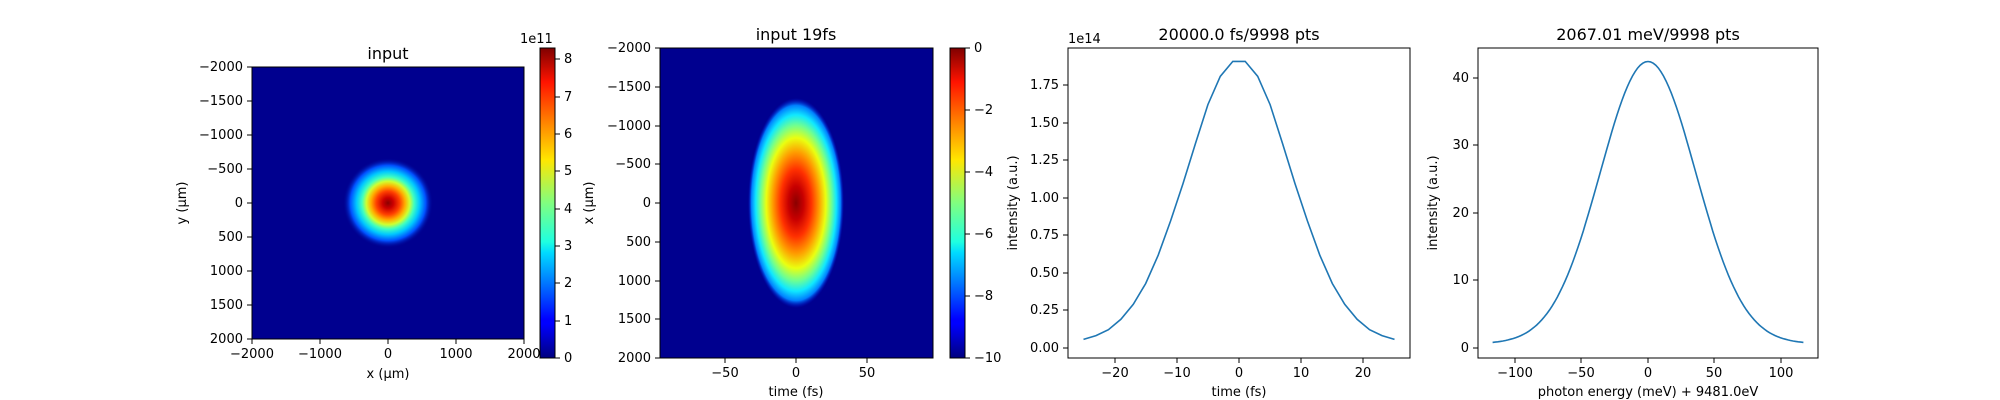 The height and width of the screenshot is (400, 2000). What do you see at coordinates (1238, 34) in the screenshot?
I see `chart-title: 20000.0 fs/9998 pts` at bounding box center [1238, 34].